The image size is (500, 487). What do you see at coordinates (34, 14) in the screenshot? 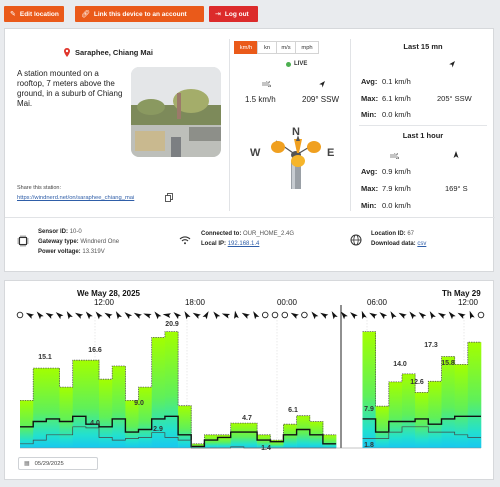
I see `edit-location-button: ✎ Edit location` at bounding box center [34, 14].